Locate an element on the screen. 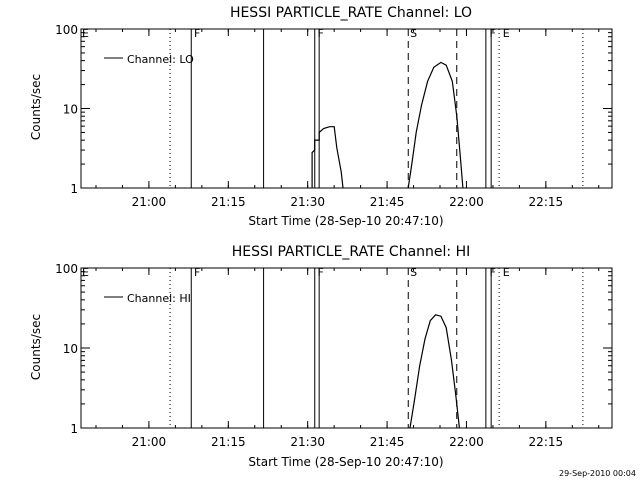 Image resolution: width=640 pixels, height=480 pixels. plot-timestamp: 29-Sep-2010 00:04 is located at coordinates (597, 473).